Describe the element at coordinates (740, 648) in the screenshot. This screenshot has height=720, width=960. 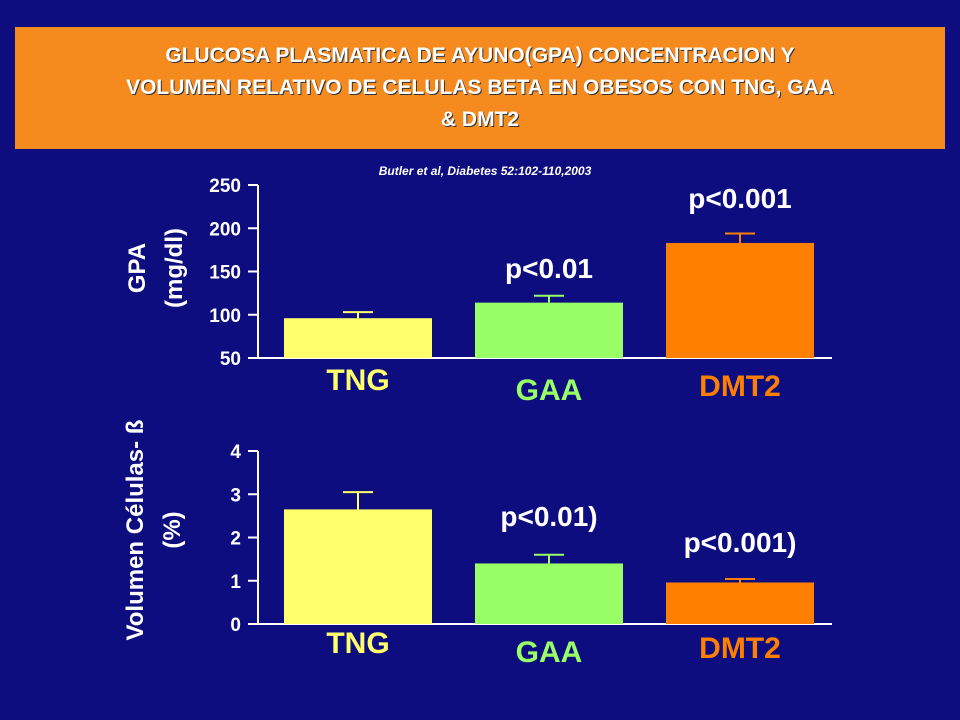
I see `c2-category-label-dmt2: DMT2` at that location.